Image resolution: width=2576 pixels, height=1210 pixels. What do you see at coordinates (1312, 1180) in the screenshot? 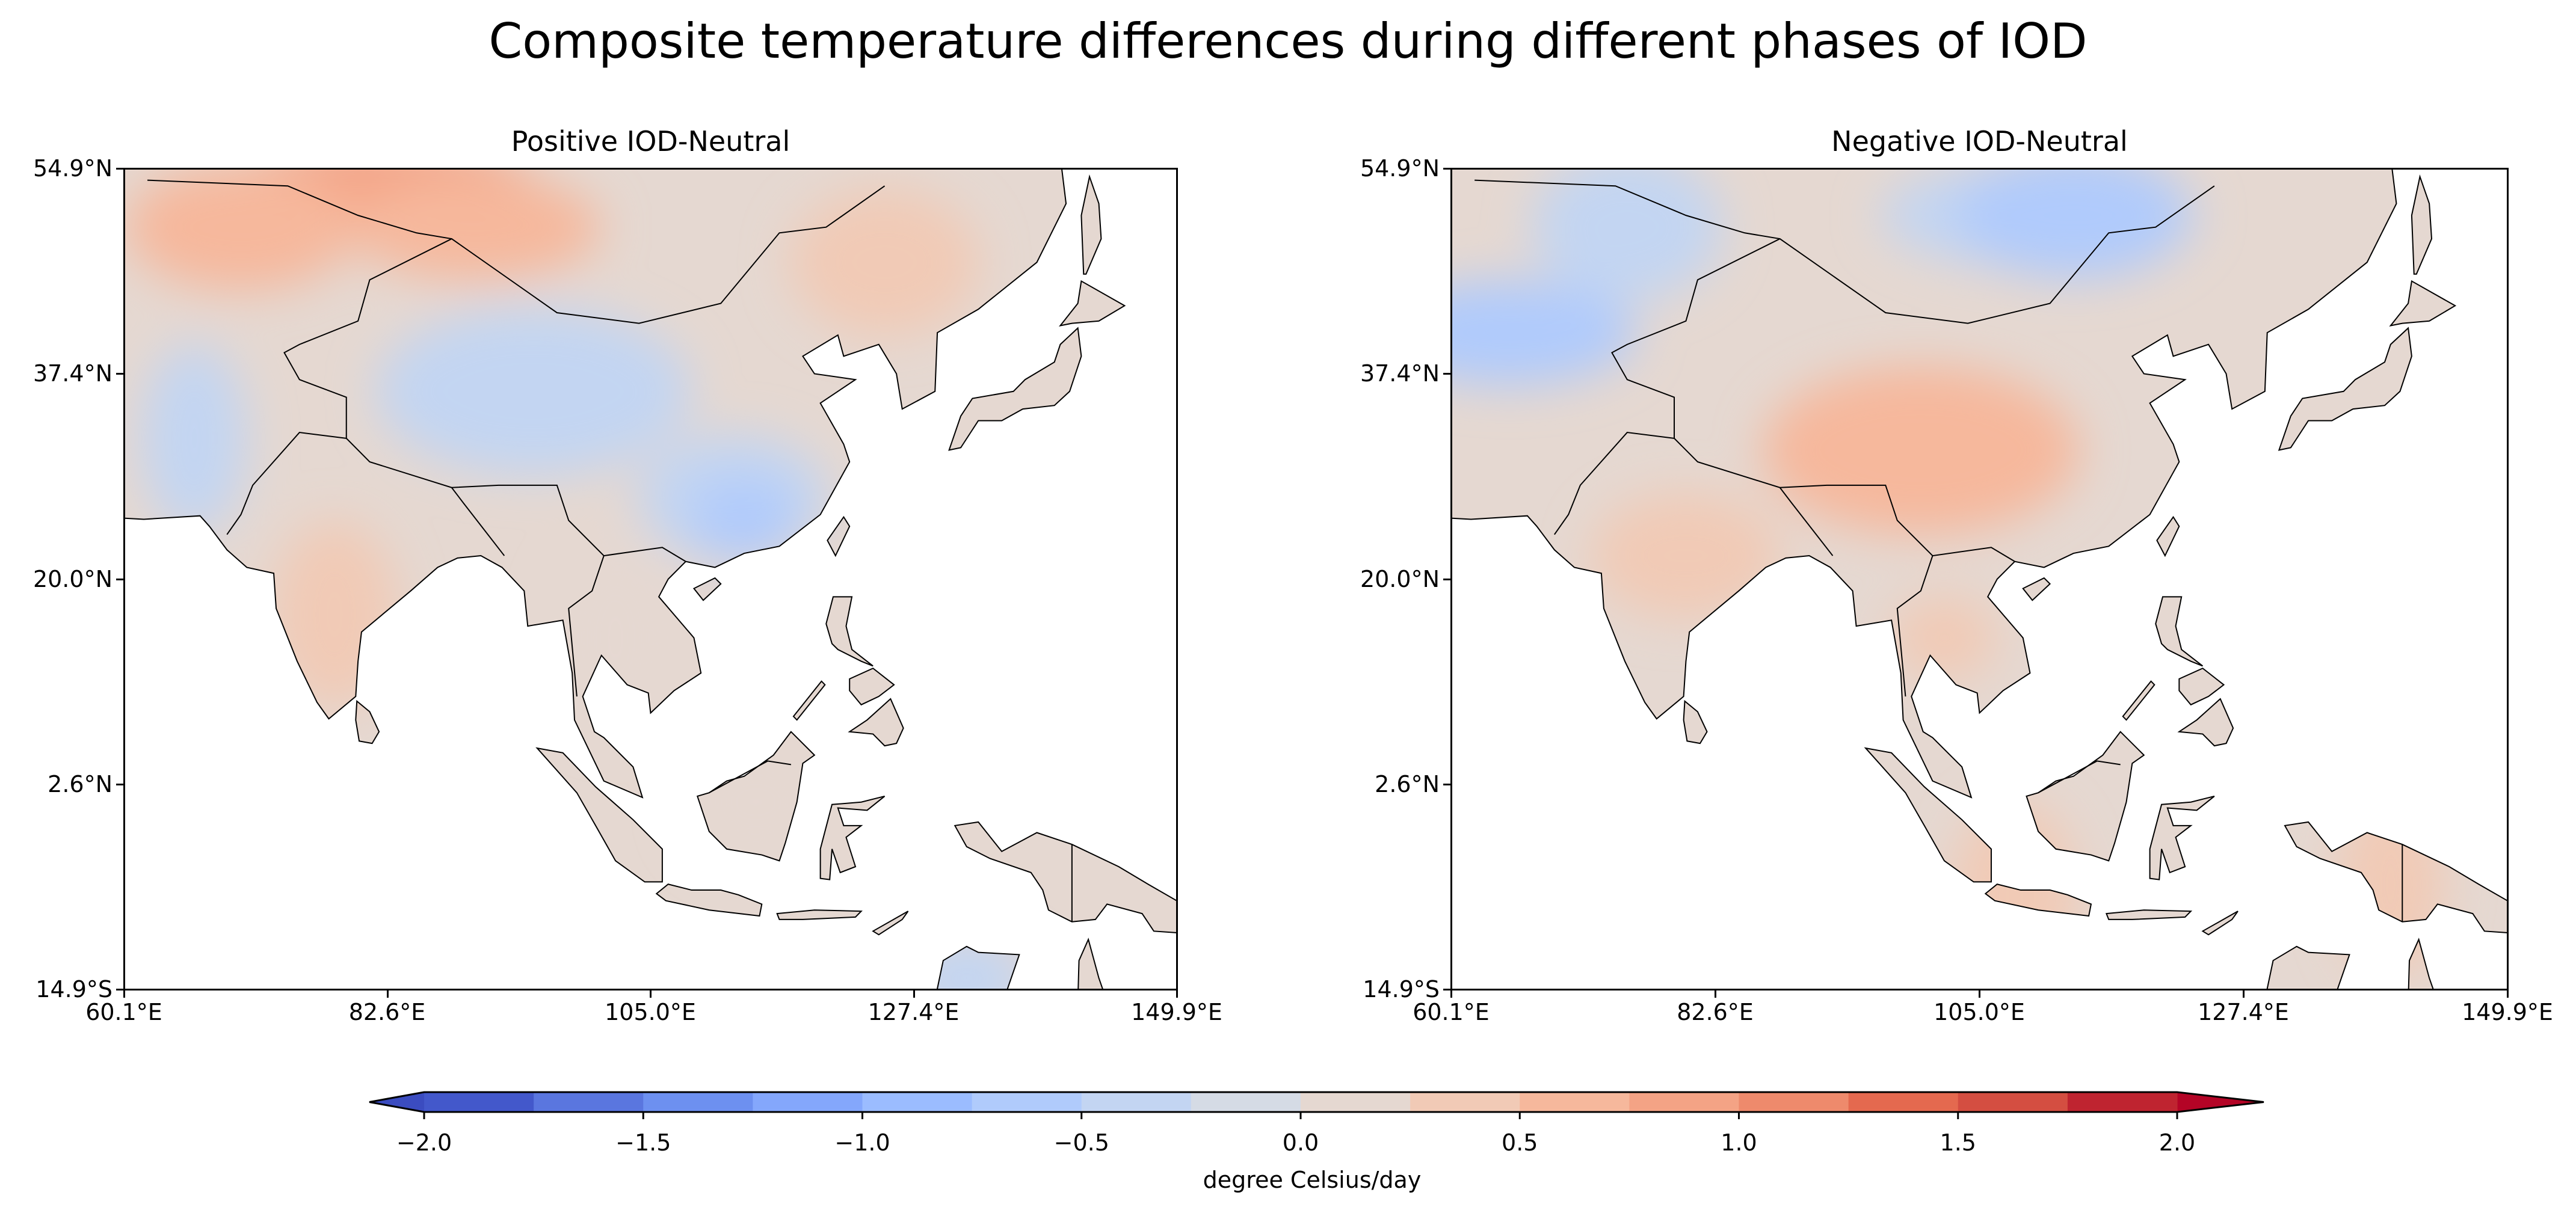
I see `colorbar-label: degree Celsius/day` at bounding box center [1312, 1180].